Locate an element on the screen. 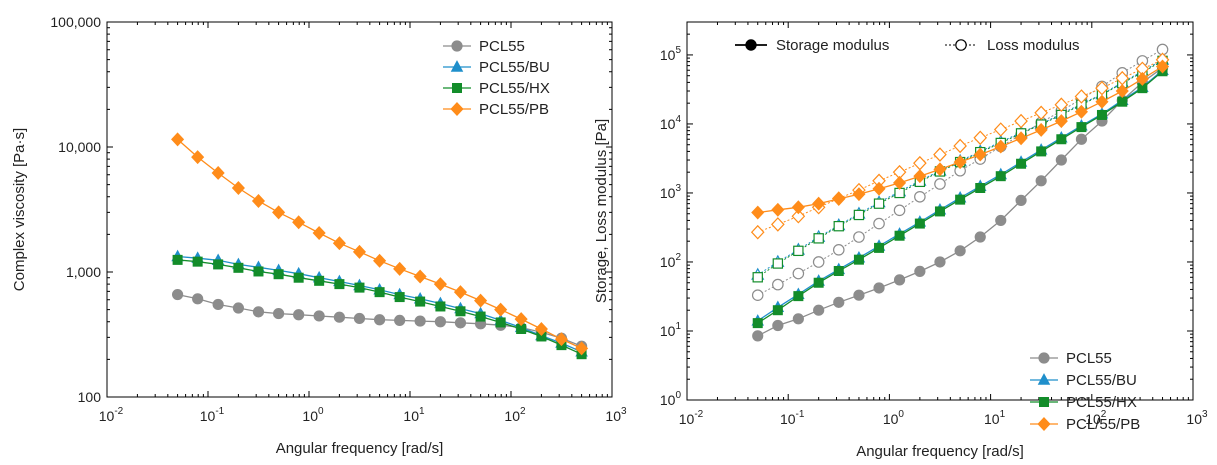 This screenshot has width=1217, height=465. legend-label: PCL55/BU is located at coordinates (1101, 380).